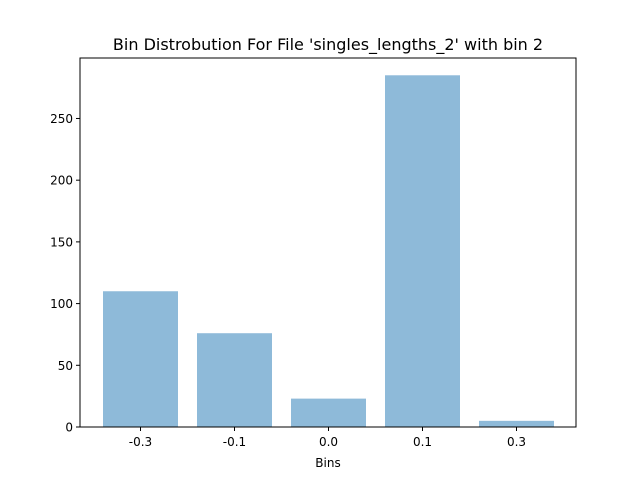  Describe the element at coordinates (69, 428) in the screenshot. I see `y-tick-label: 0` at that location.